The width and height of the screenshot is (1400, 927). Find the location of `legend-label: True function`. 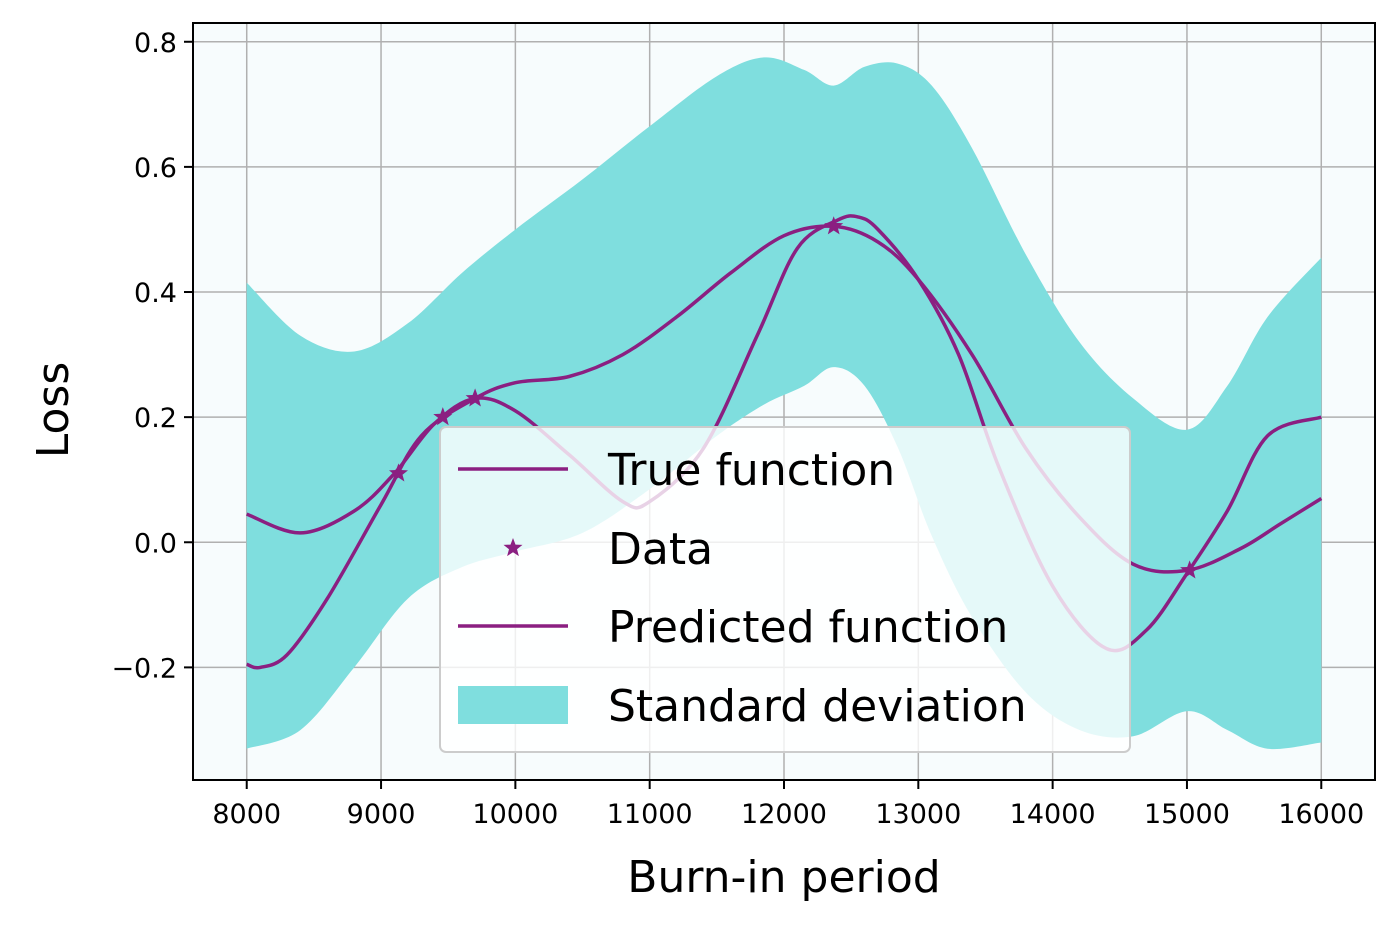

legend-label: True function is located at coordinates (751, 470).